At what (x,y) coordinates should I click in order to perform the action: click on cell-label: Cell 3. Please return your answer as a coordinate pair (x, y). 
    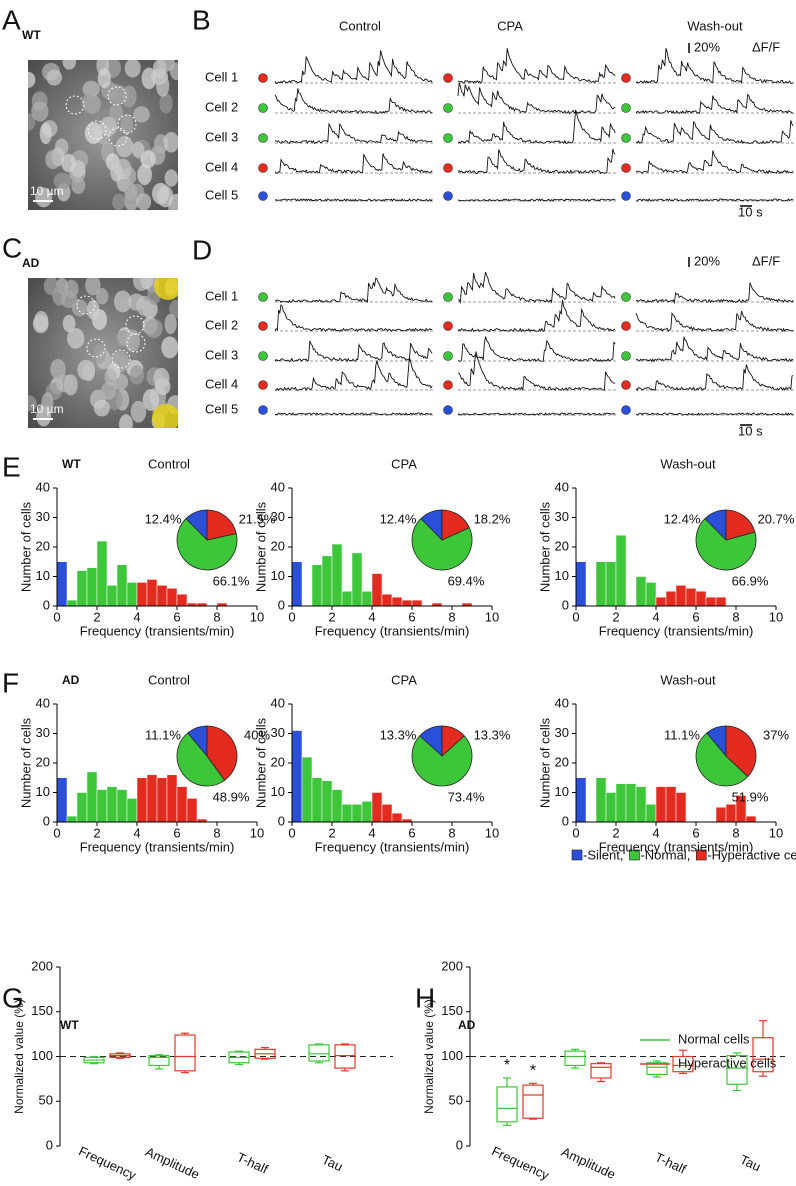
    Looking at the image, I should click on (221, 136).